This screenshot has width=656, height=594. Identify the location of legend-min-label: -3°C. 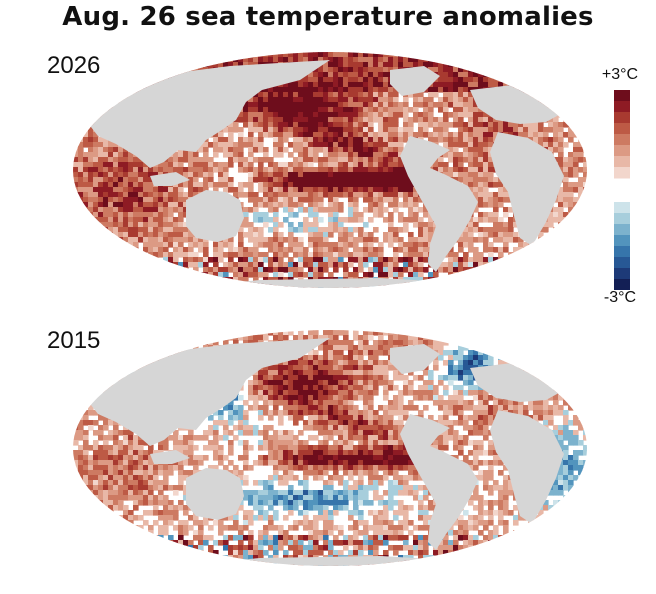
(620, 297).